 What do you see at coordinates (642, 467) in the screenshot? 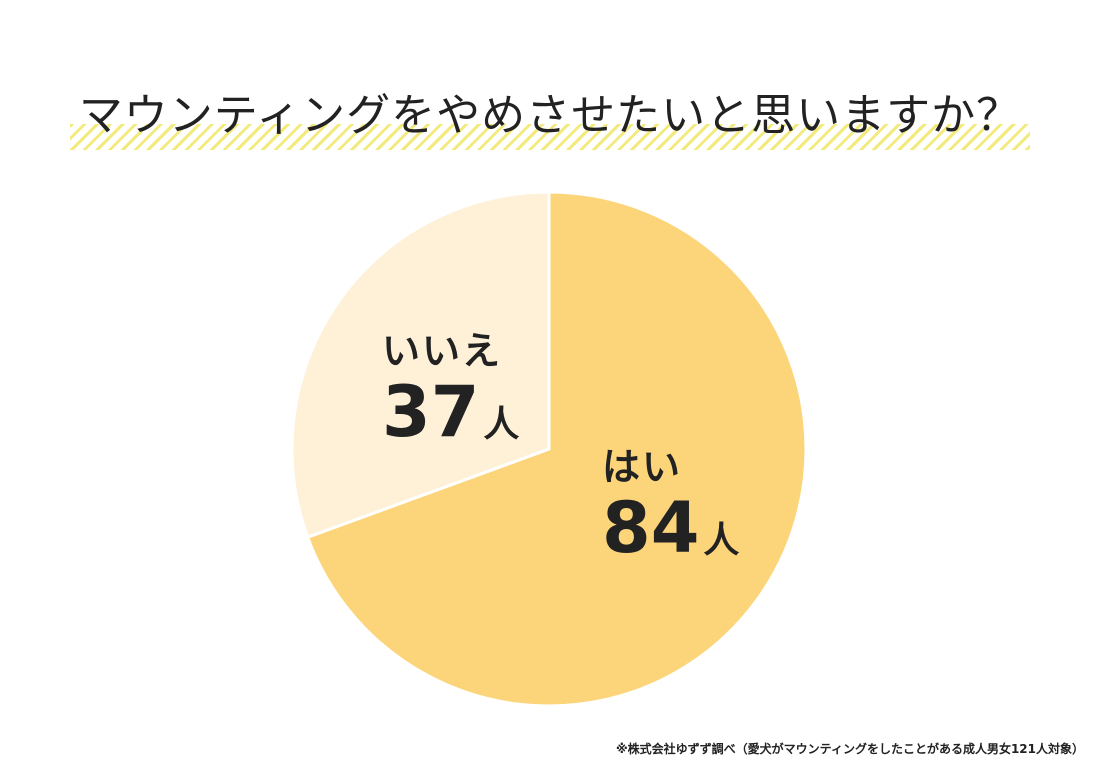
I see `slice-label-yes-name: はい` at bounding box center [642, 467].